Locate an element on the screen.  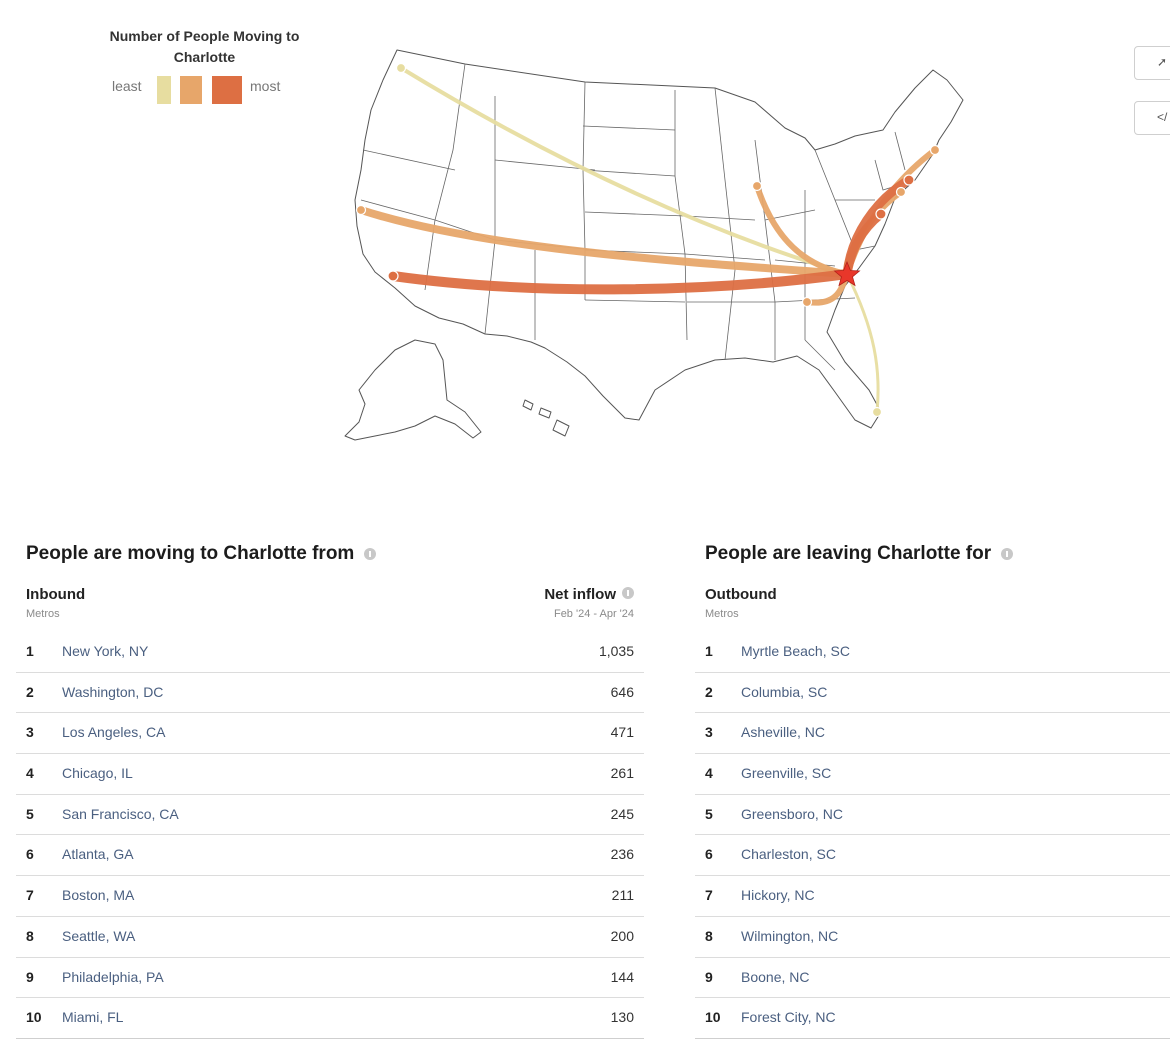
table-row: 6 Charleston, SC is located at coordinates (932, 856).